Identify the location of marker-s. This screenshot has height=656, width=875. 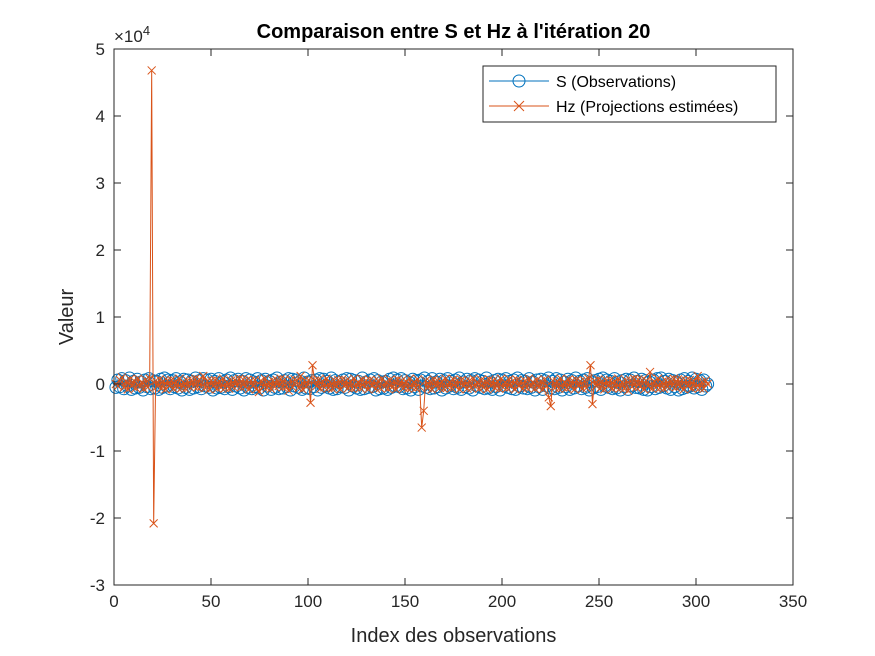
(704, 380).